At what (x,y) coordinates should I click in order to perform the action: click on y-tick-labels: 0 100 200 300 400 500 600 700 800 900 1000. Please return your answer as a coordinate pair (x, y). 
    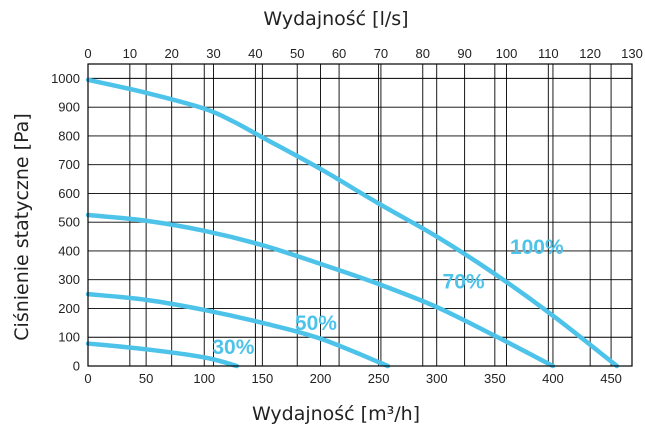
    Looking at the image, I should click on (65, 222).